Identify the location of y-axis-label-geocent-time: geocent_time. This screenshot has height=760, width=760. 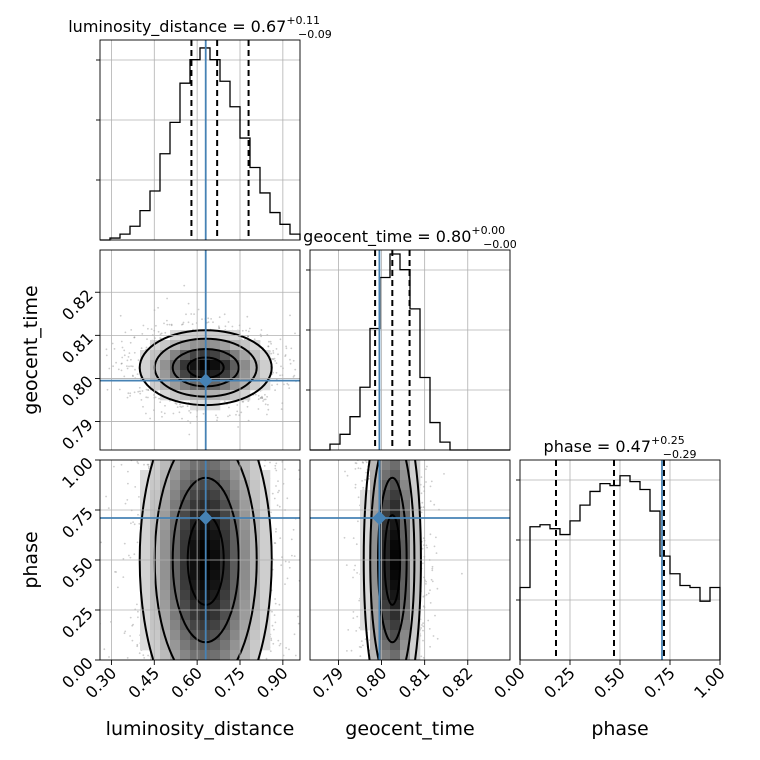
(31, 349).